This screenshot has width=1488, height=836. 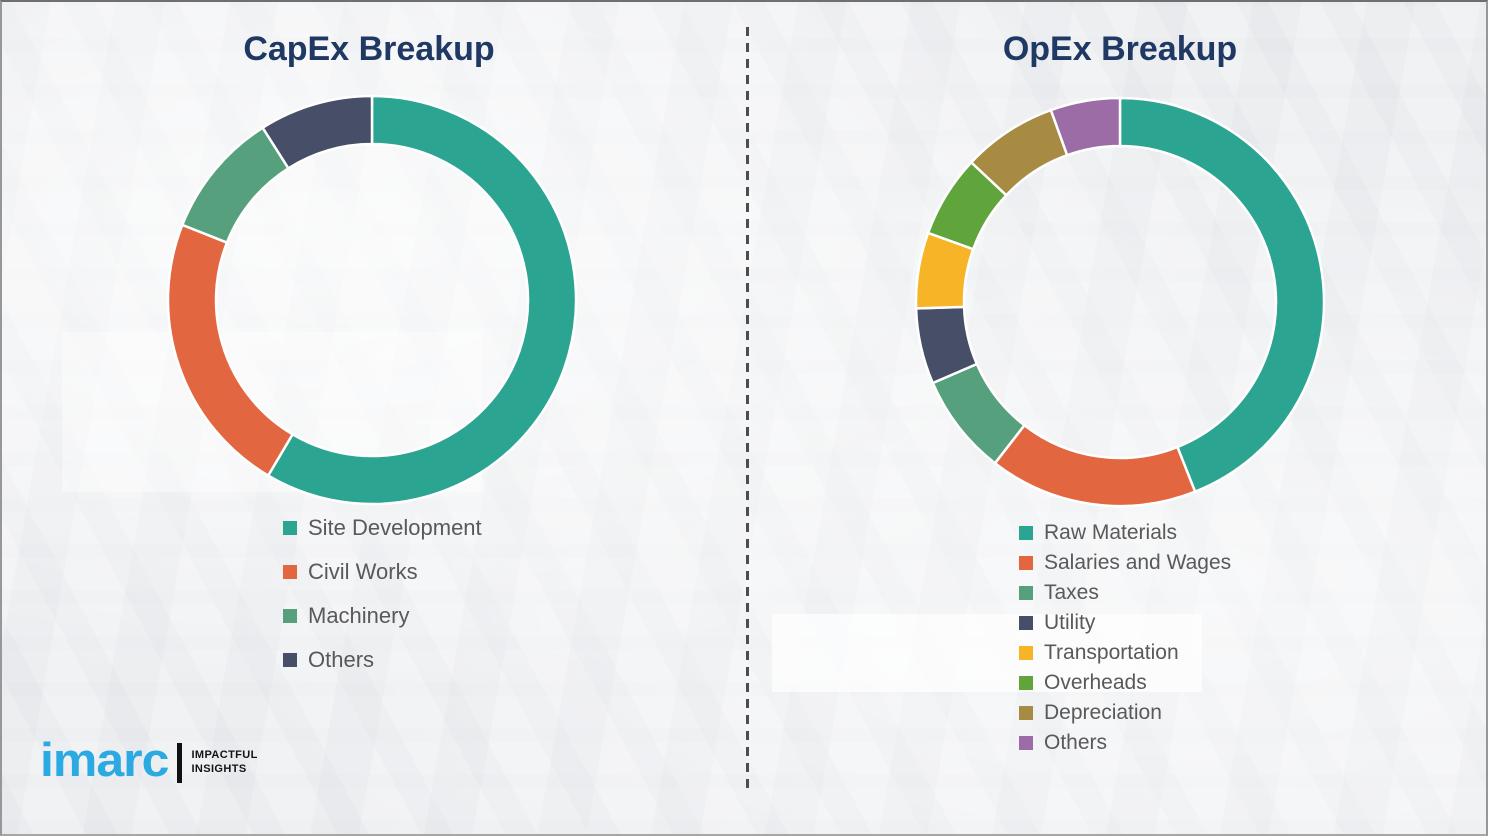 What do you see at coordinates (1120, 49) in the screenshot?
I see `opex-chart-title: OpEx Breakup` at bounding box center [1120, 49].